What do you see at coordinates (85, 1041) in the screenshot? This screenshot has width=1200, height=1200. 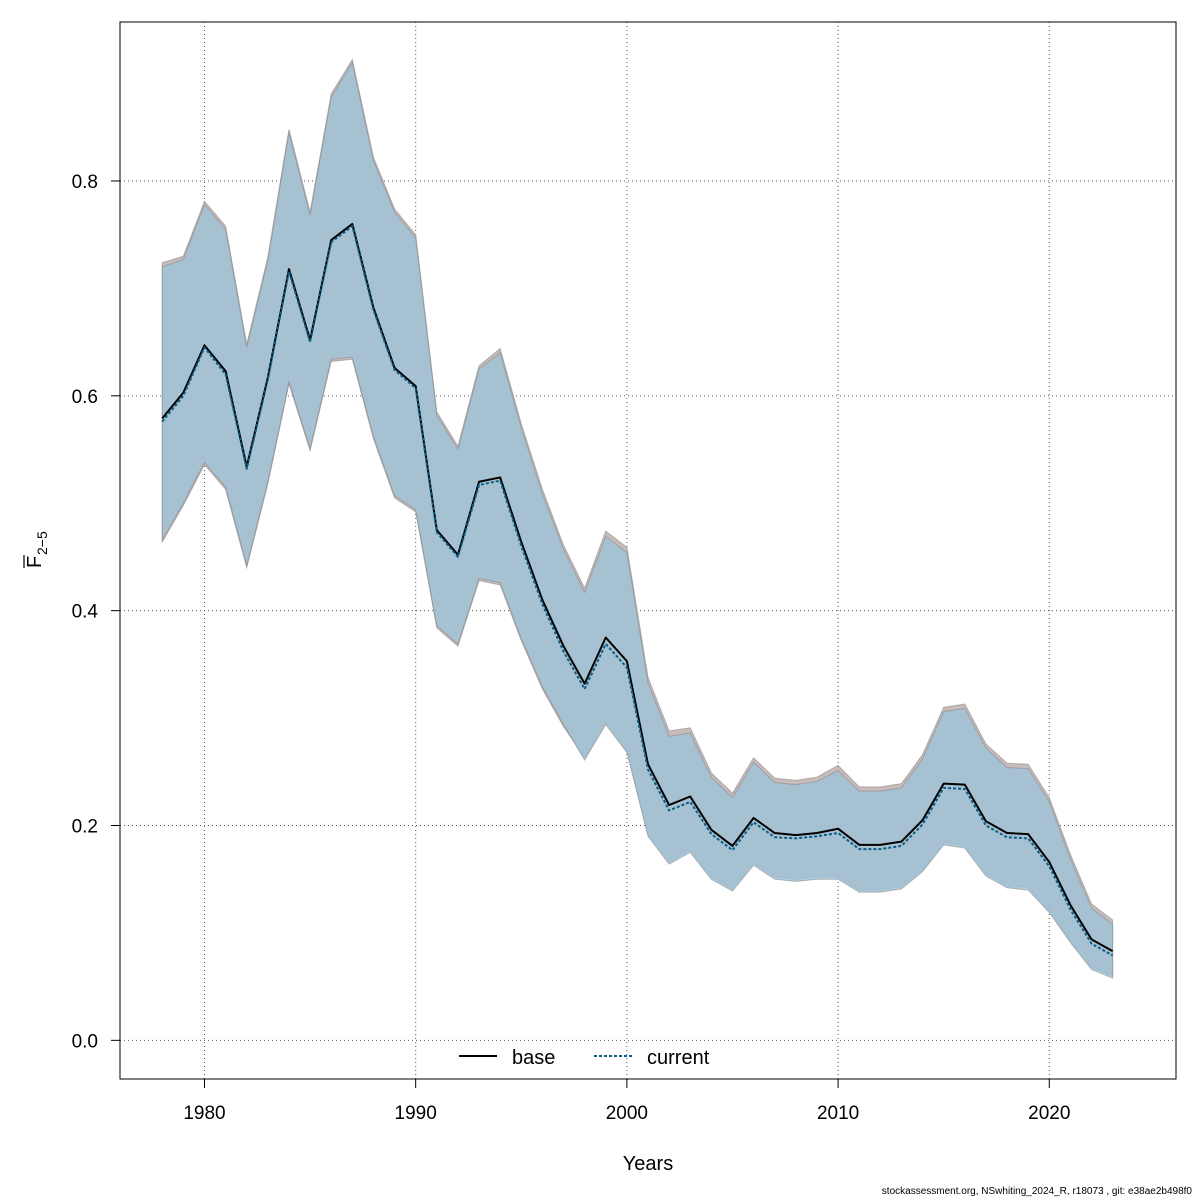 I see `y-tick-label: 0.0` at bounding box center [85, 1041].